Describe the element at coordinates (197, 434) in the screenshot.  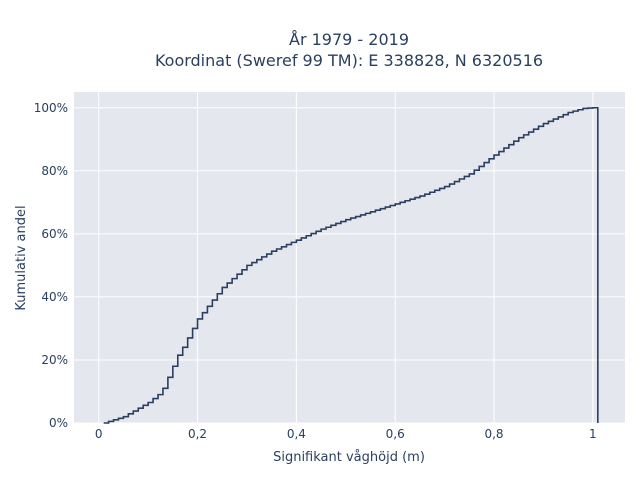
I see `x-tick-label: 0,2` at that location.